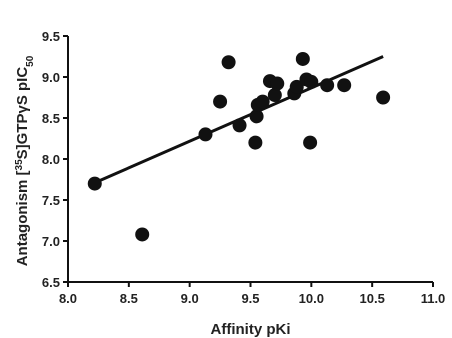 This screenshot has height=338, width=452. Describe the element at coordinates (190, 298) in the screenshot. I see `x-tick-label: 9.0` at that location.